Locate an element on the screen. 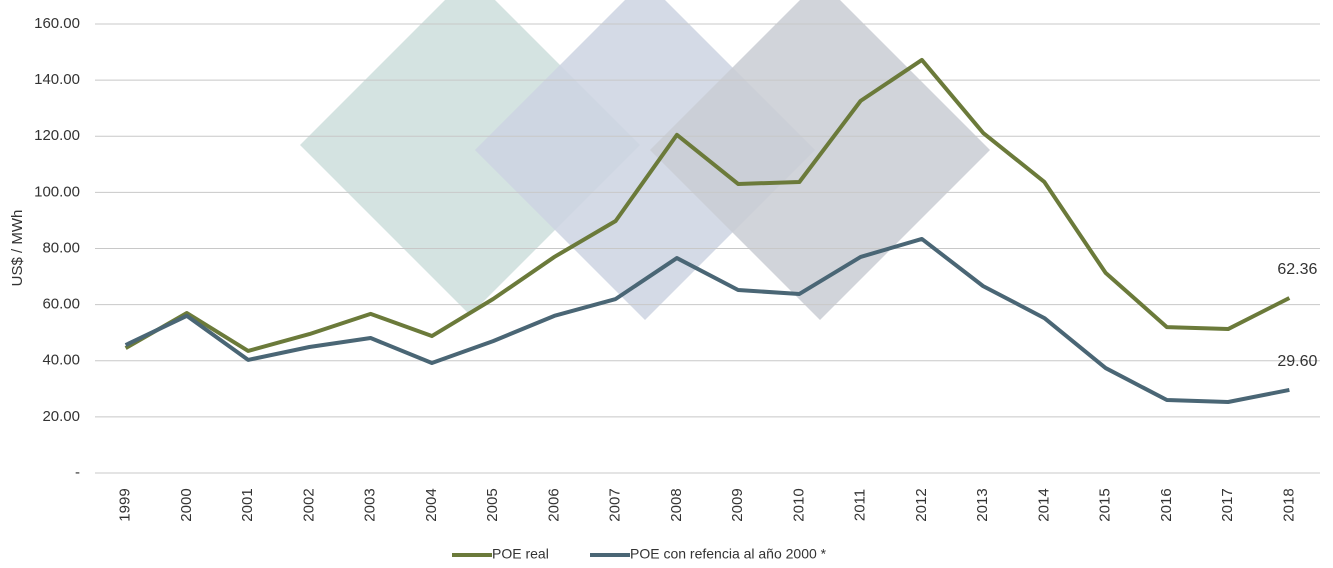  x-tick-label: 2011 is located at coordinates (860, 505).